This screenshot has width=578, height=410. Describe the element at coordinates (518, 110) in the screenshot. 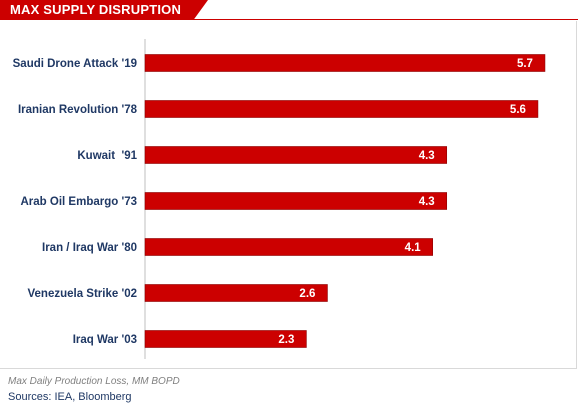

I see `value-label: 5.6` at that location.